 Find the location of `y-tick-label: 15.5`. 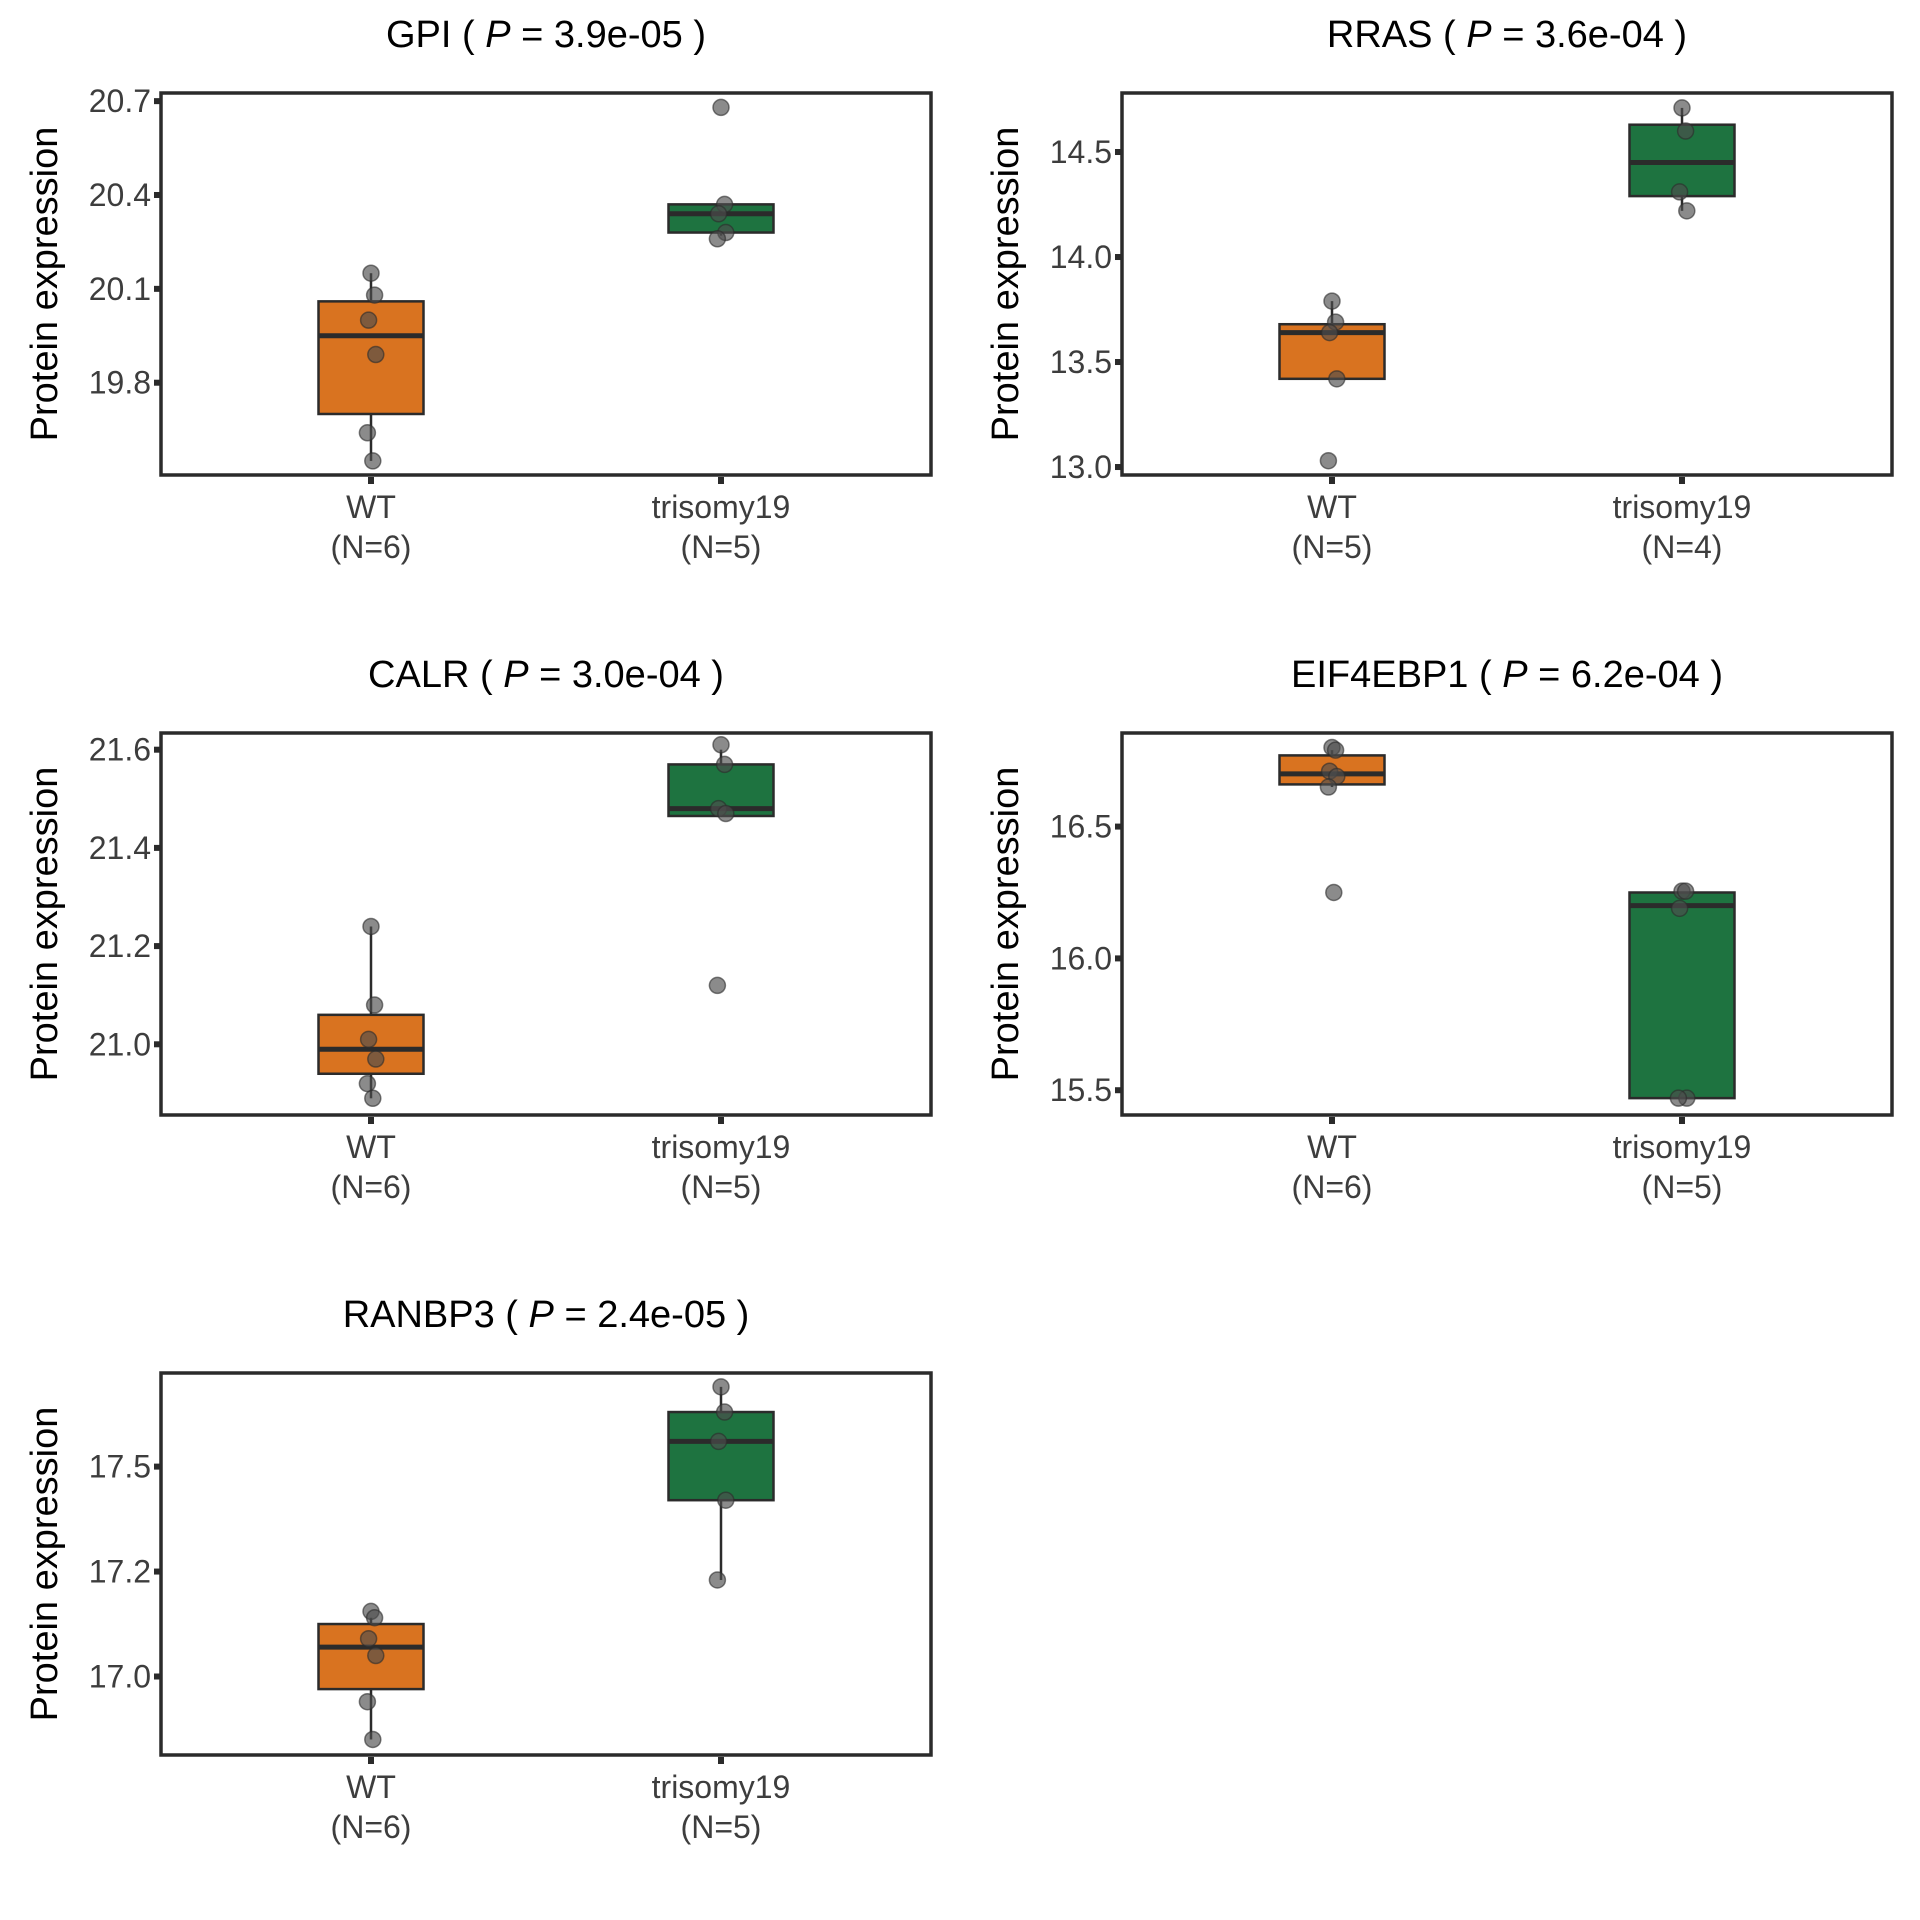

y-tick-label: 15.5 is located at coordinates (1081, 1090).